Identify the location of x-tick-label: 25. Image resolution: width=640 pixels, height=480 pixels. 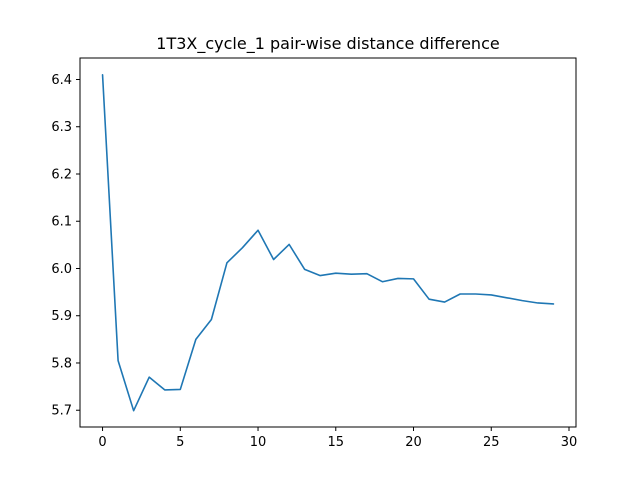
(491, 442).